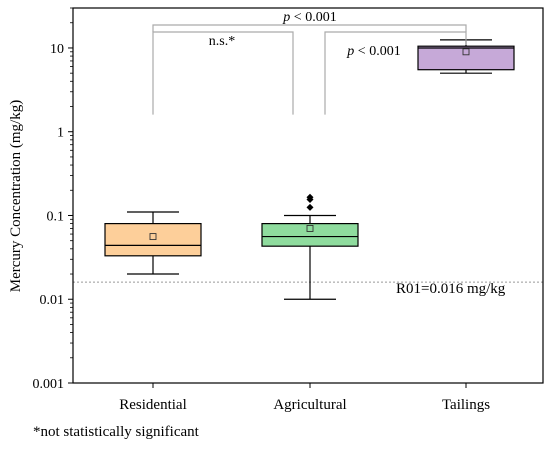 The width and height of the screenshot is (550, 452). What do you see at coordinates (49, 384) in the screenshot?
I see `y-tick-label: 0.001` at bounding box center [49, 384].